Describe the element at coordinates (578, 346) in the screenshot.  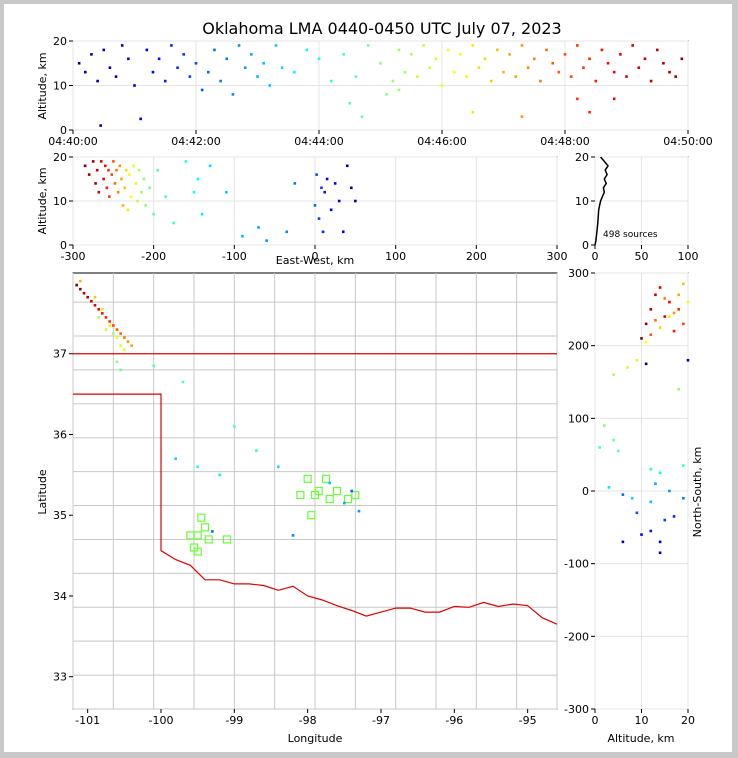
I see `ns-axis-tick-label: 200` at that location.